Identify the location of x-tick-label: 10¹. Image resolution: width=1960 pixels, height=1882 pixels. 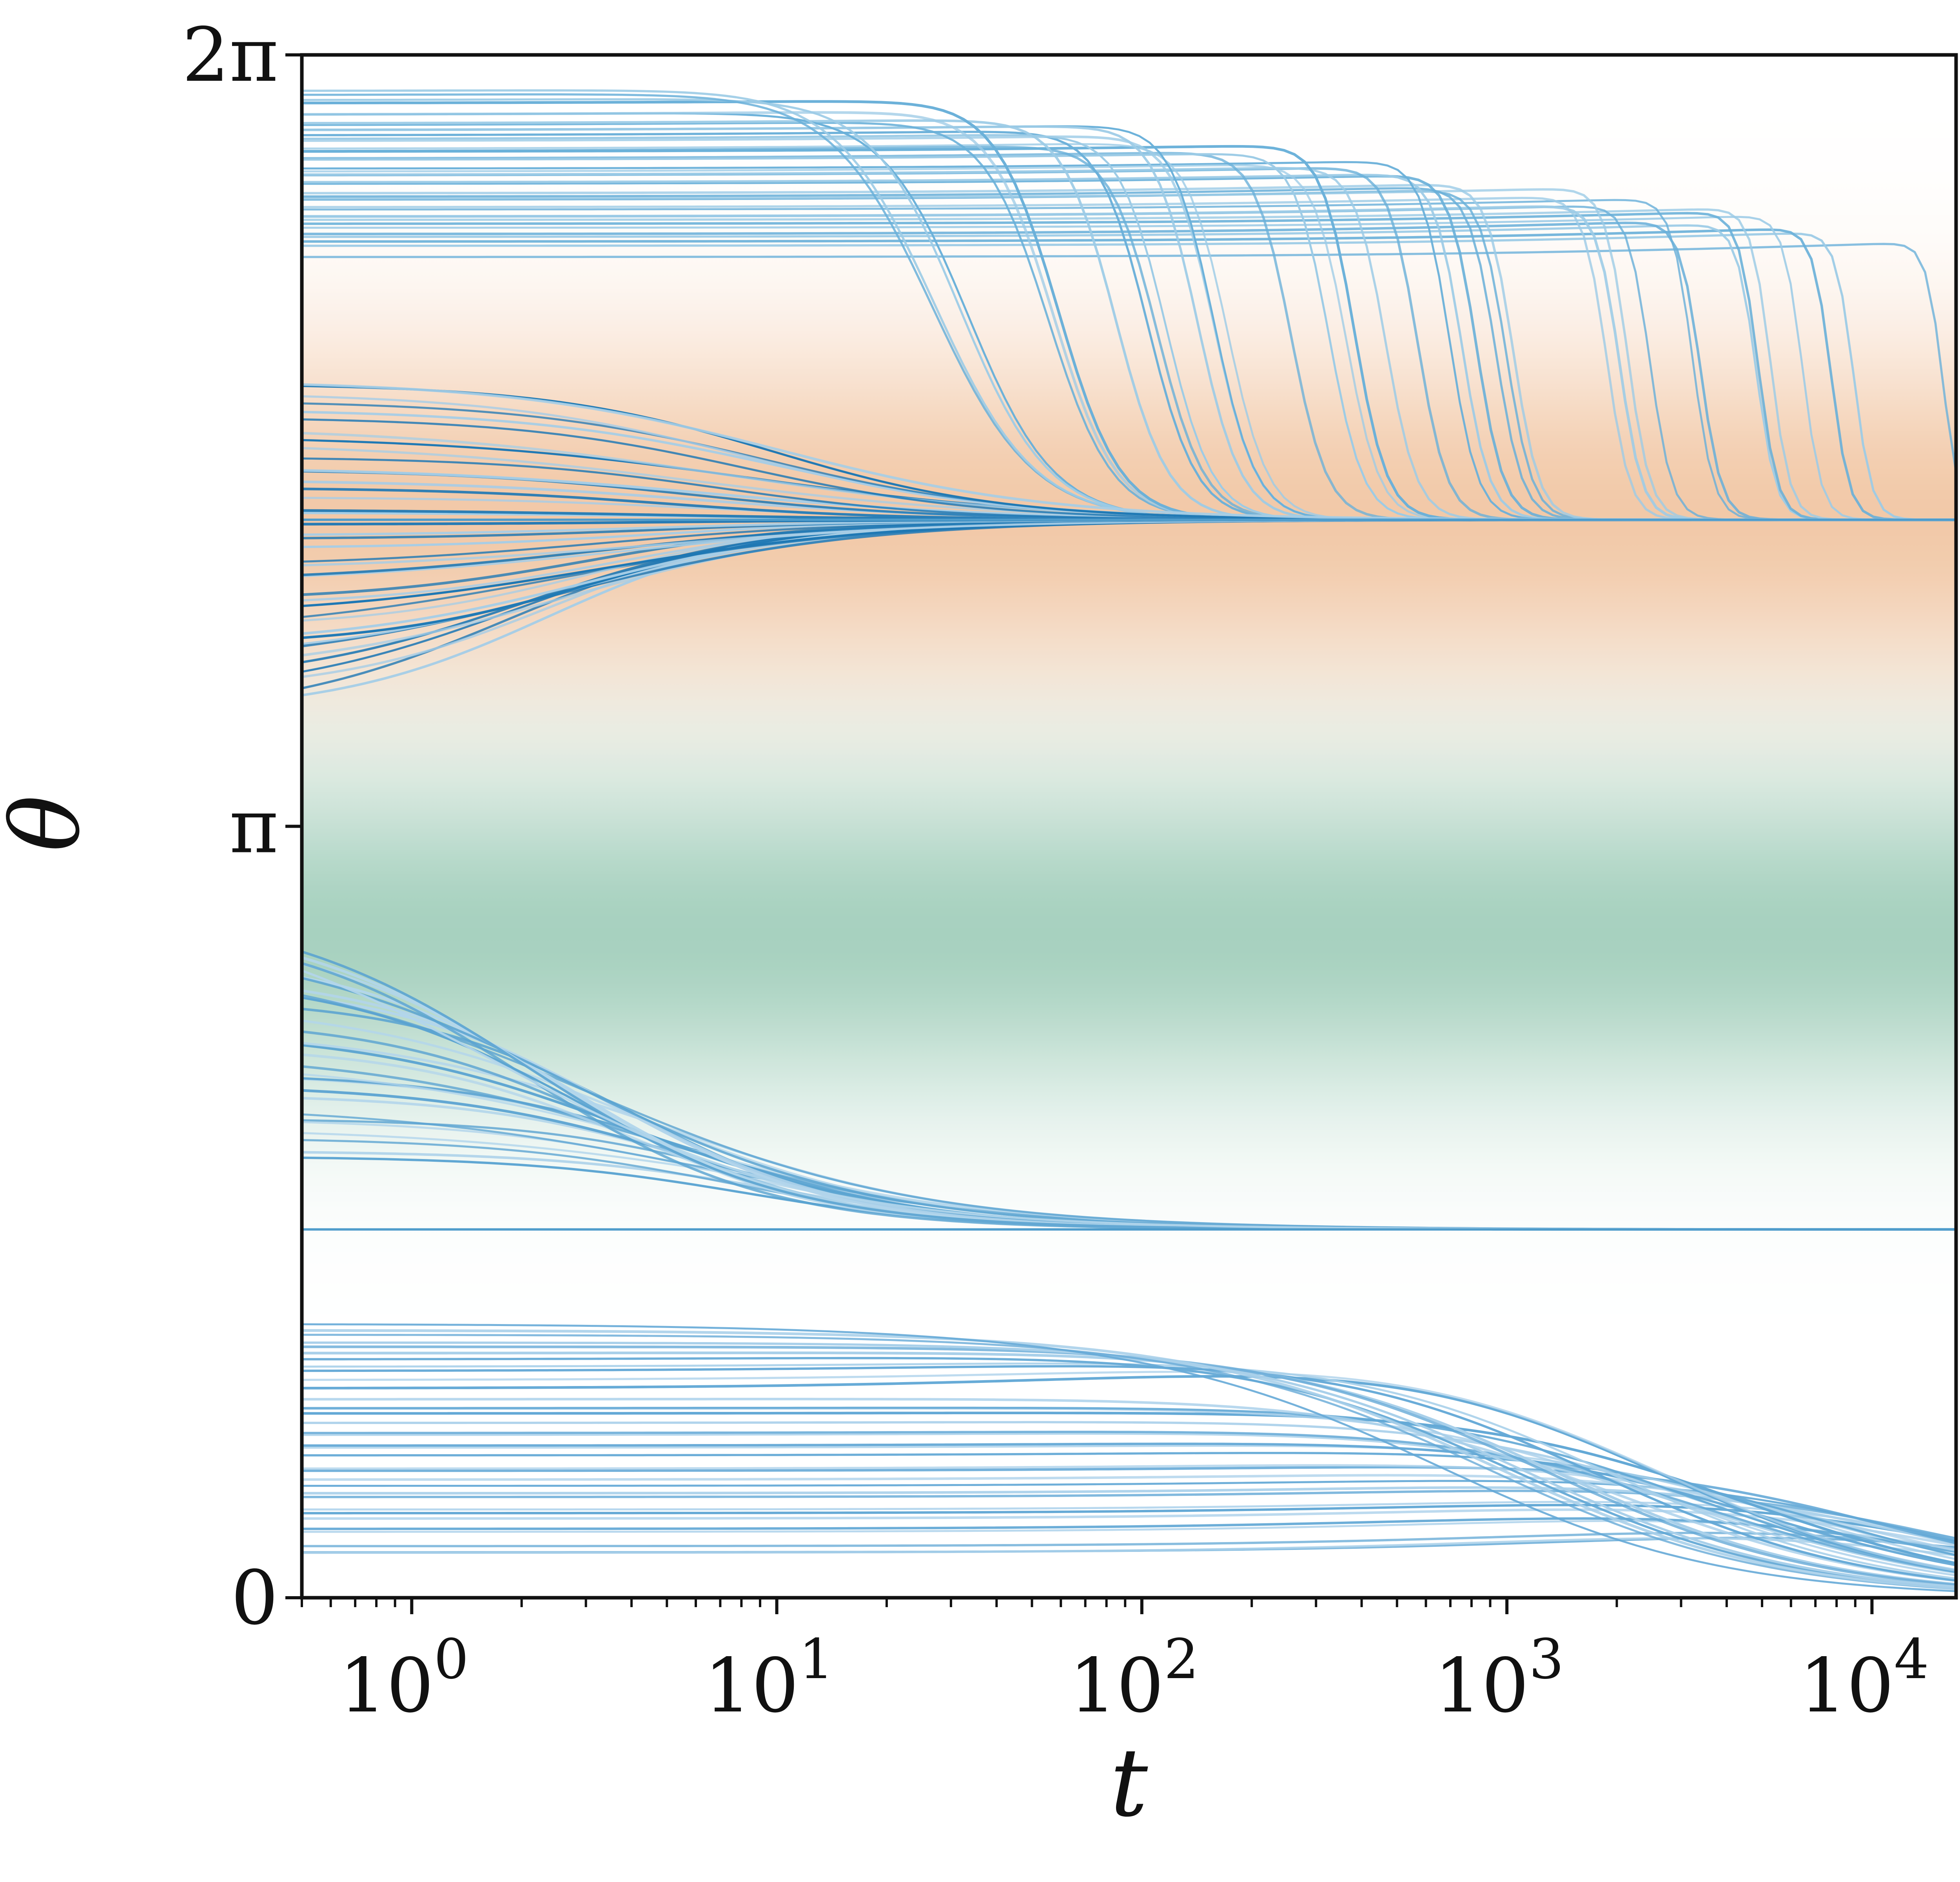
(769, 1678).